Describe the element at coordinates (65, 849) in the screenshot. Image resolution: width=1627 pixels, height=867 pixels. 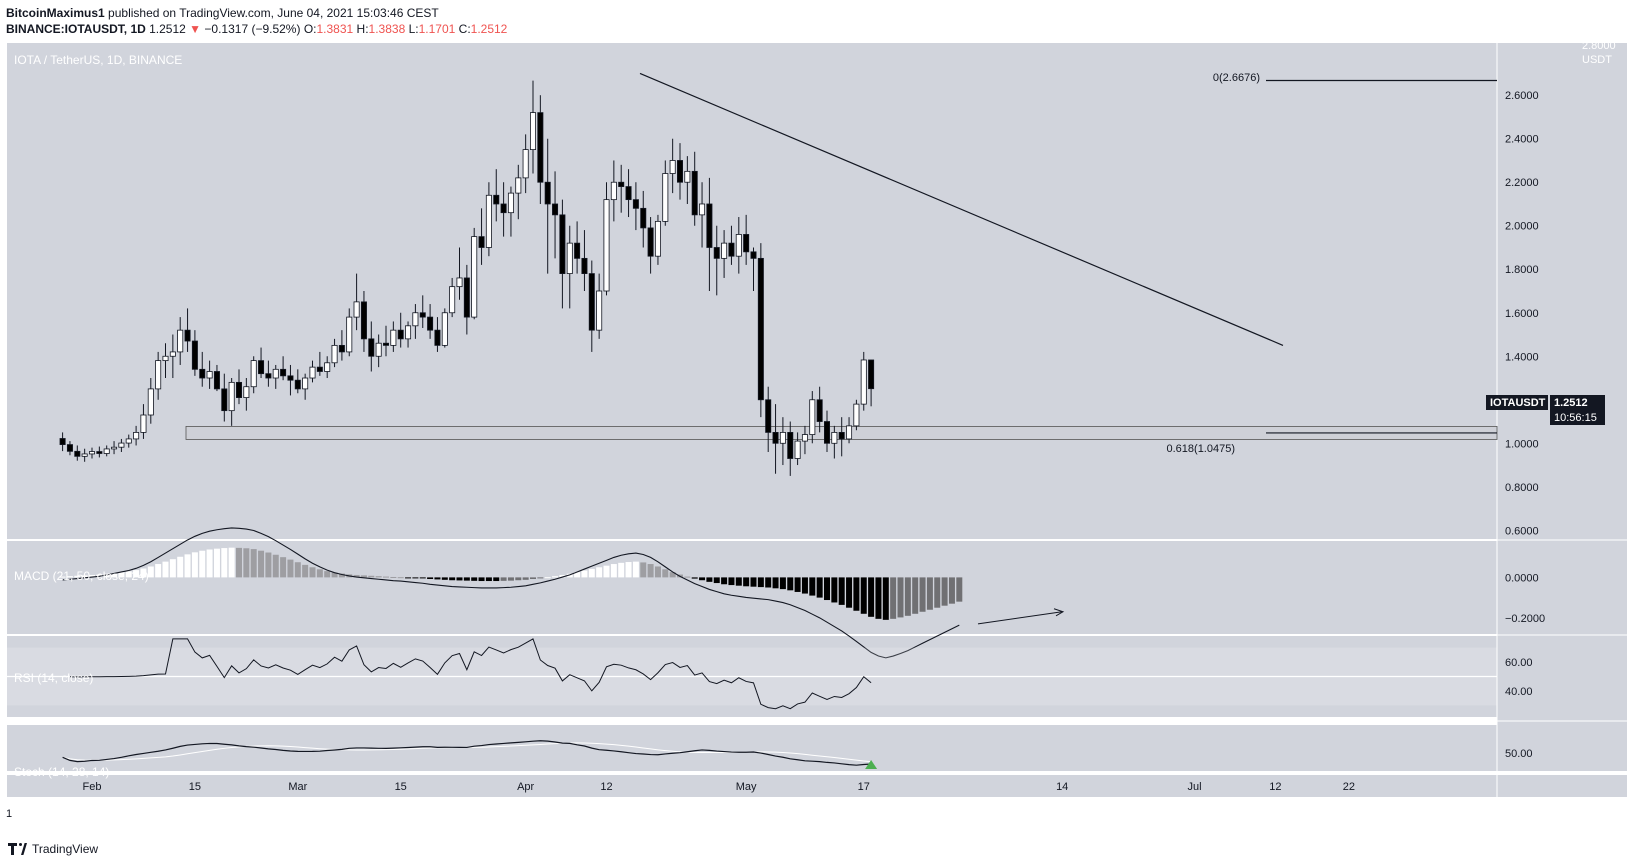
I see `footer-brand-text: TradingView` at that location.